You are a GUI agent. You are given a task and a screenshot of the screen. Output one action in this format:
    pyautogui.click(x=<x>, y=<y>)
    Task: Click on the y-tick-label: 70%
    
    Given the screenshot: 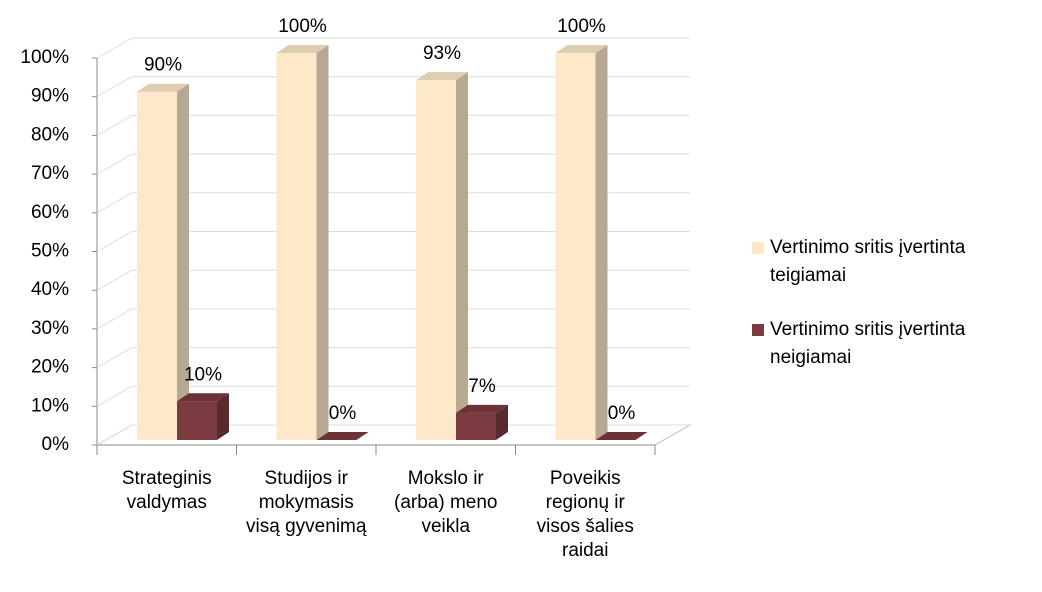 What is the action you would take?
    pyautogui.click(x=50, y=173)
    